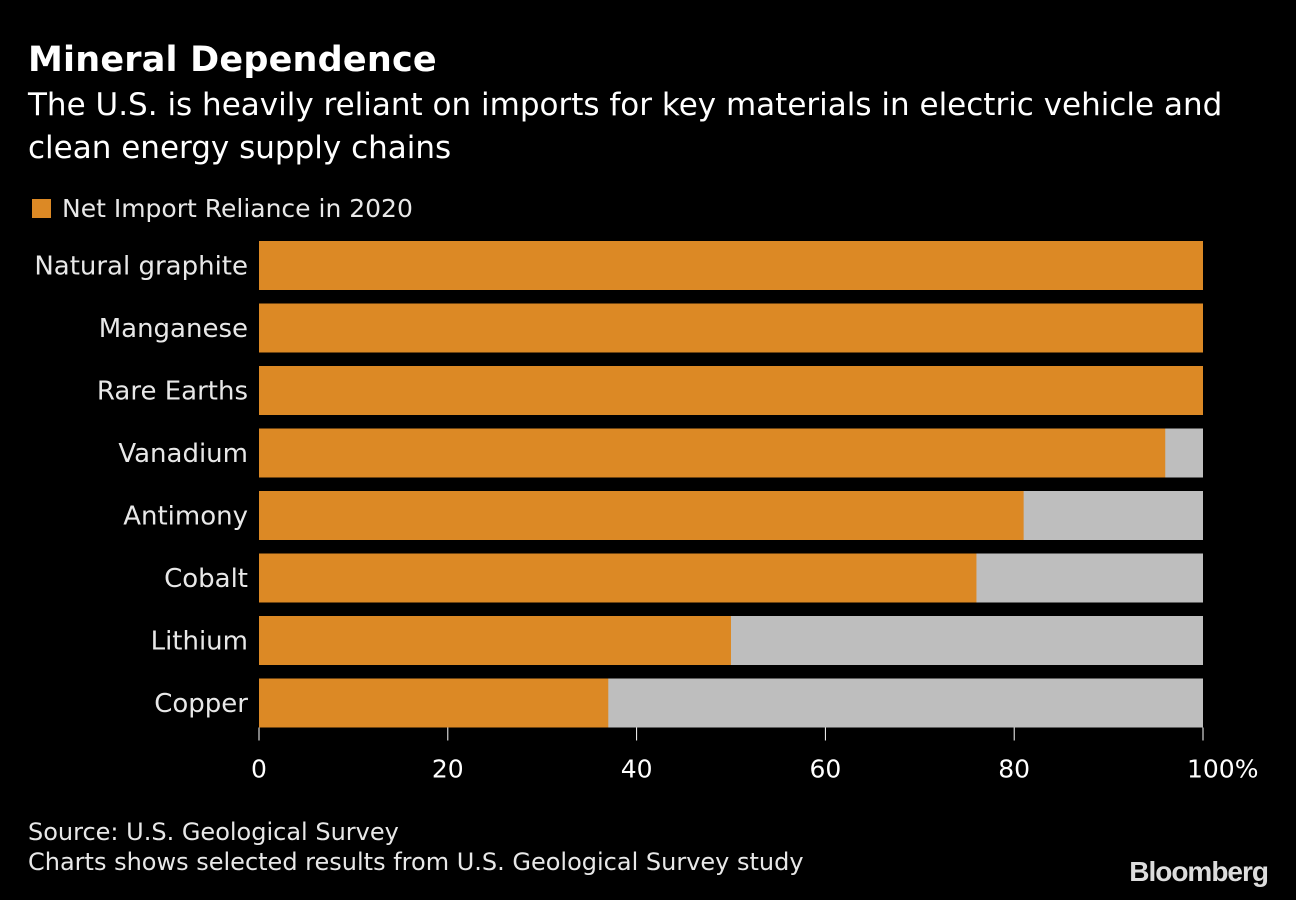 The height and width of the screenshot is (900, 1296). What do you see at coordinates (206, 579) in the screenshot?
I see `category-label: Cobalt` at bounding box center [206, 579].